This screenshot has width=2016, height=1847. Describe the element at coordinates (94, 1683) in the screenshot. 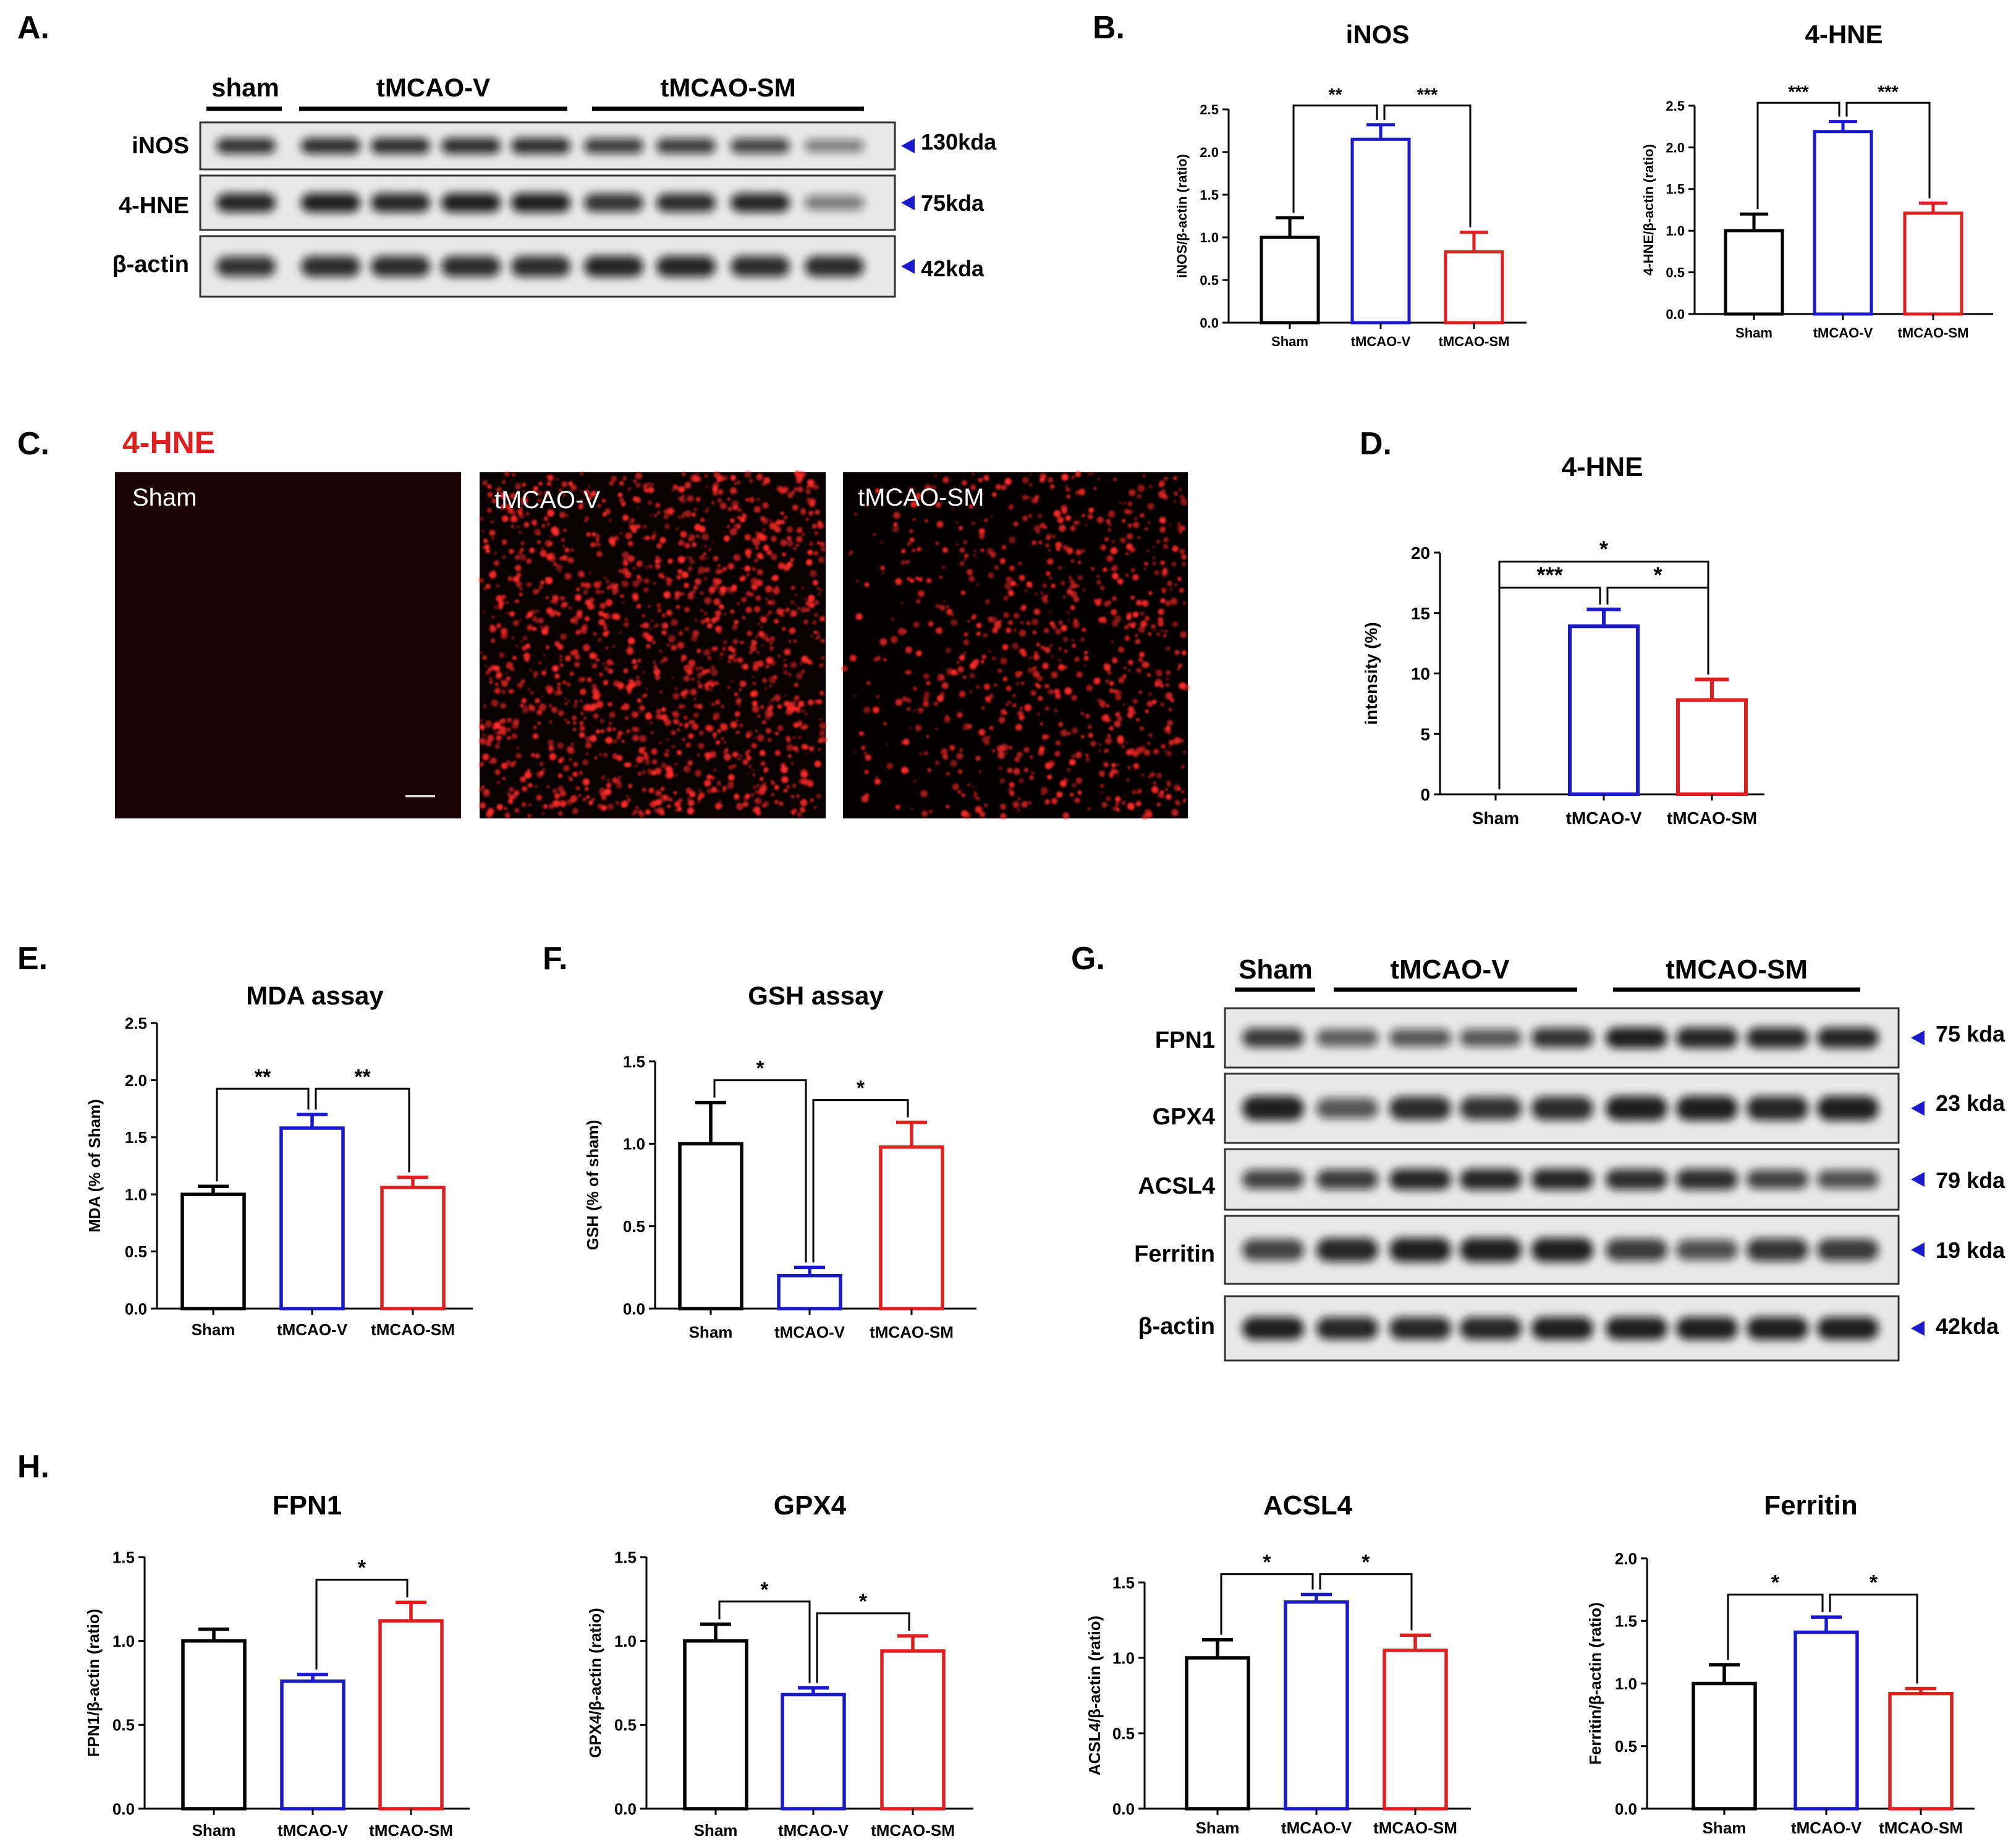

I see `y-axis-label: FPN1/β-actin (ratio)` at that location.